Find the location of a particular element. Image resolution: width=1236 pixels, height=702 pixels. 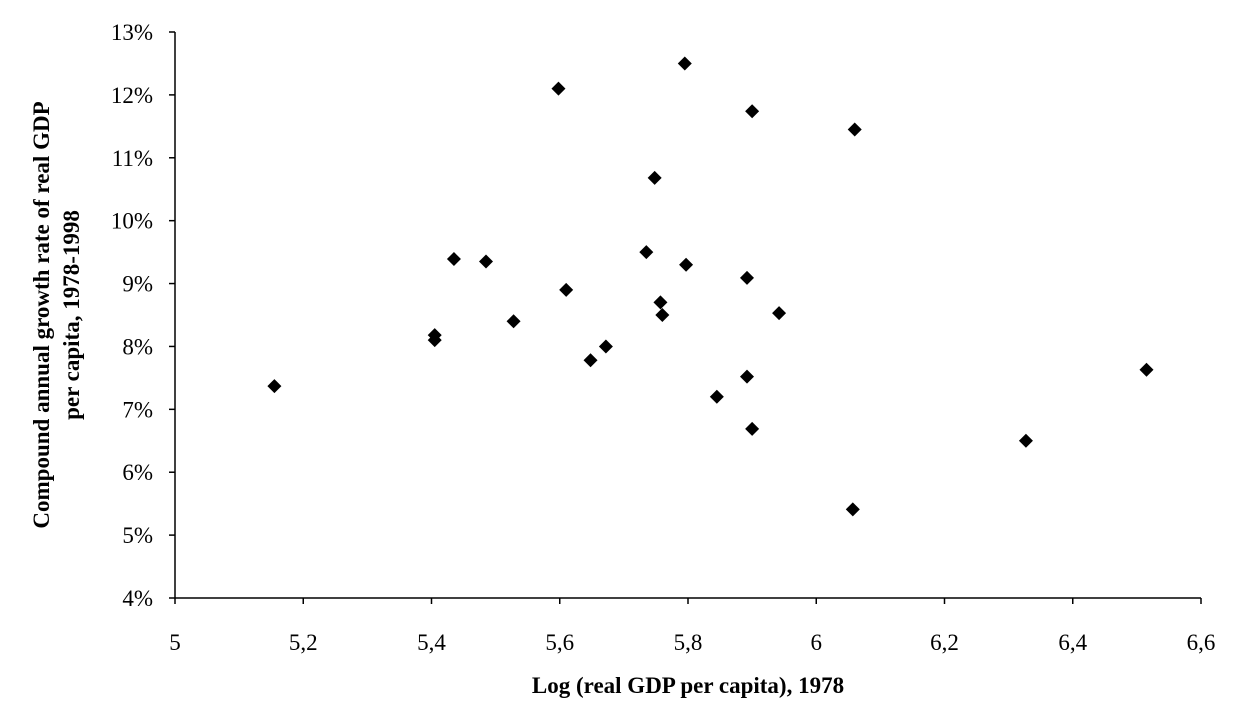

y-tick-label: 12% is located at coordinates (132, 95).